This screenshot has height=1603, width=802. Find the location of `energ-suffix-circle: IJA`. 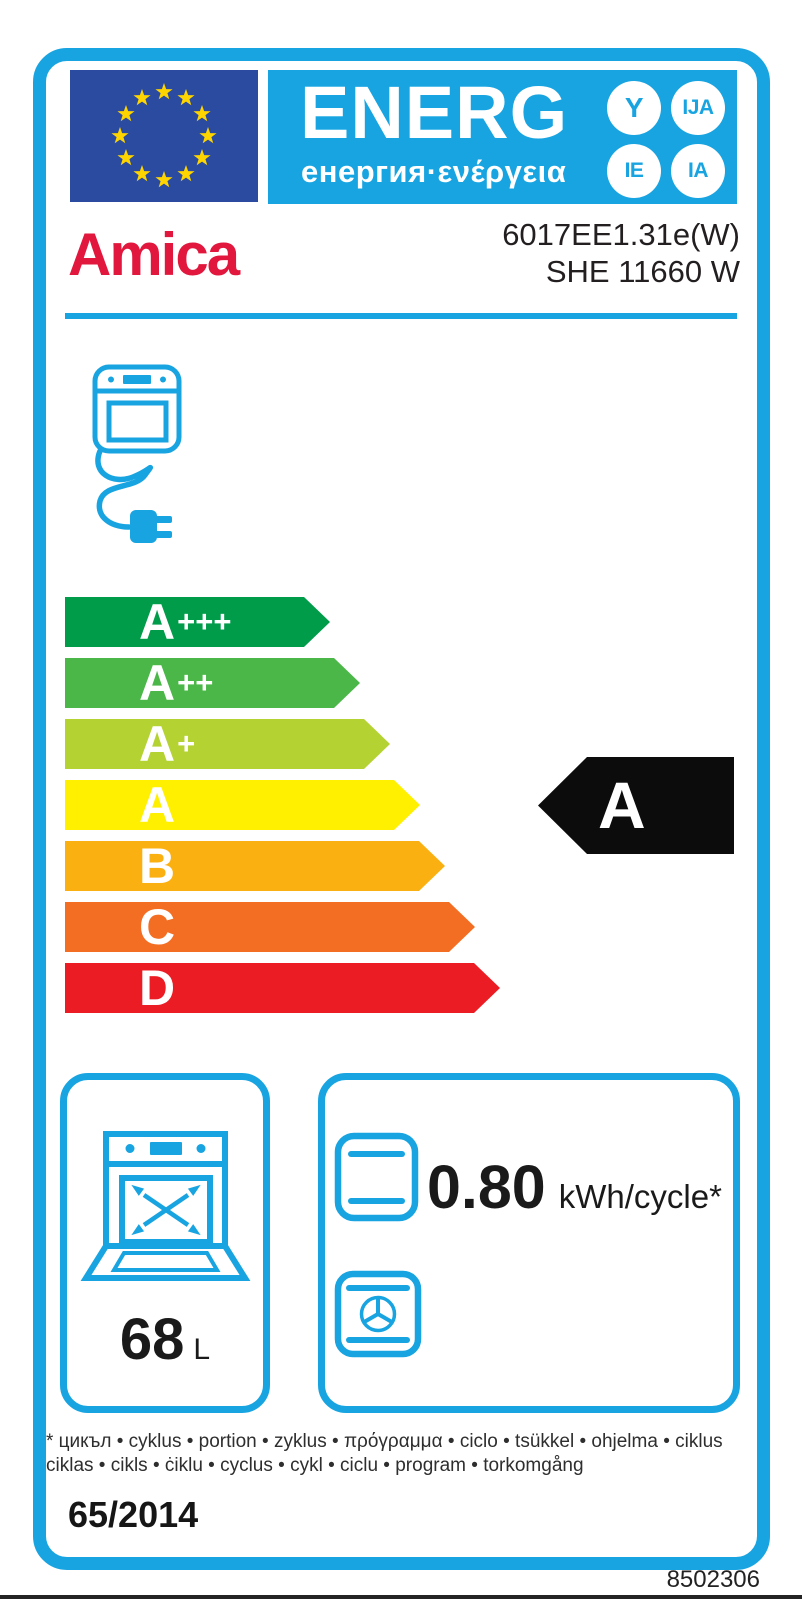

energ-suffix-circle: IJA is located at coordinates (698, 108).